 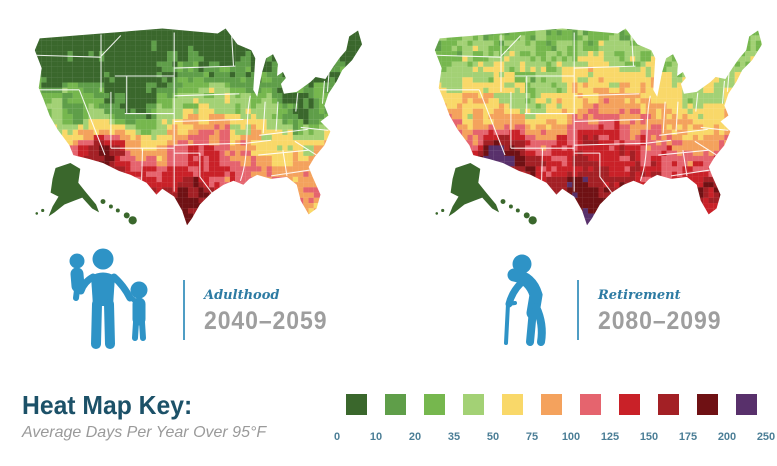 What do you see at coordinates (551, 438) in the screenshot?
I see `legend-bin-labels: 0 10 20 35 50 75 100 125 150 175 200 250` at bounding box center [551, 438].